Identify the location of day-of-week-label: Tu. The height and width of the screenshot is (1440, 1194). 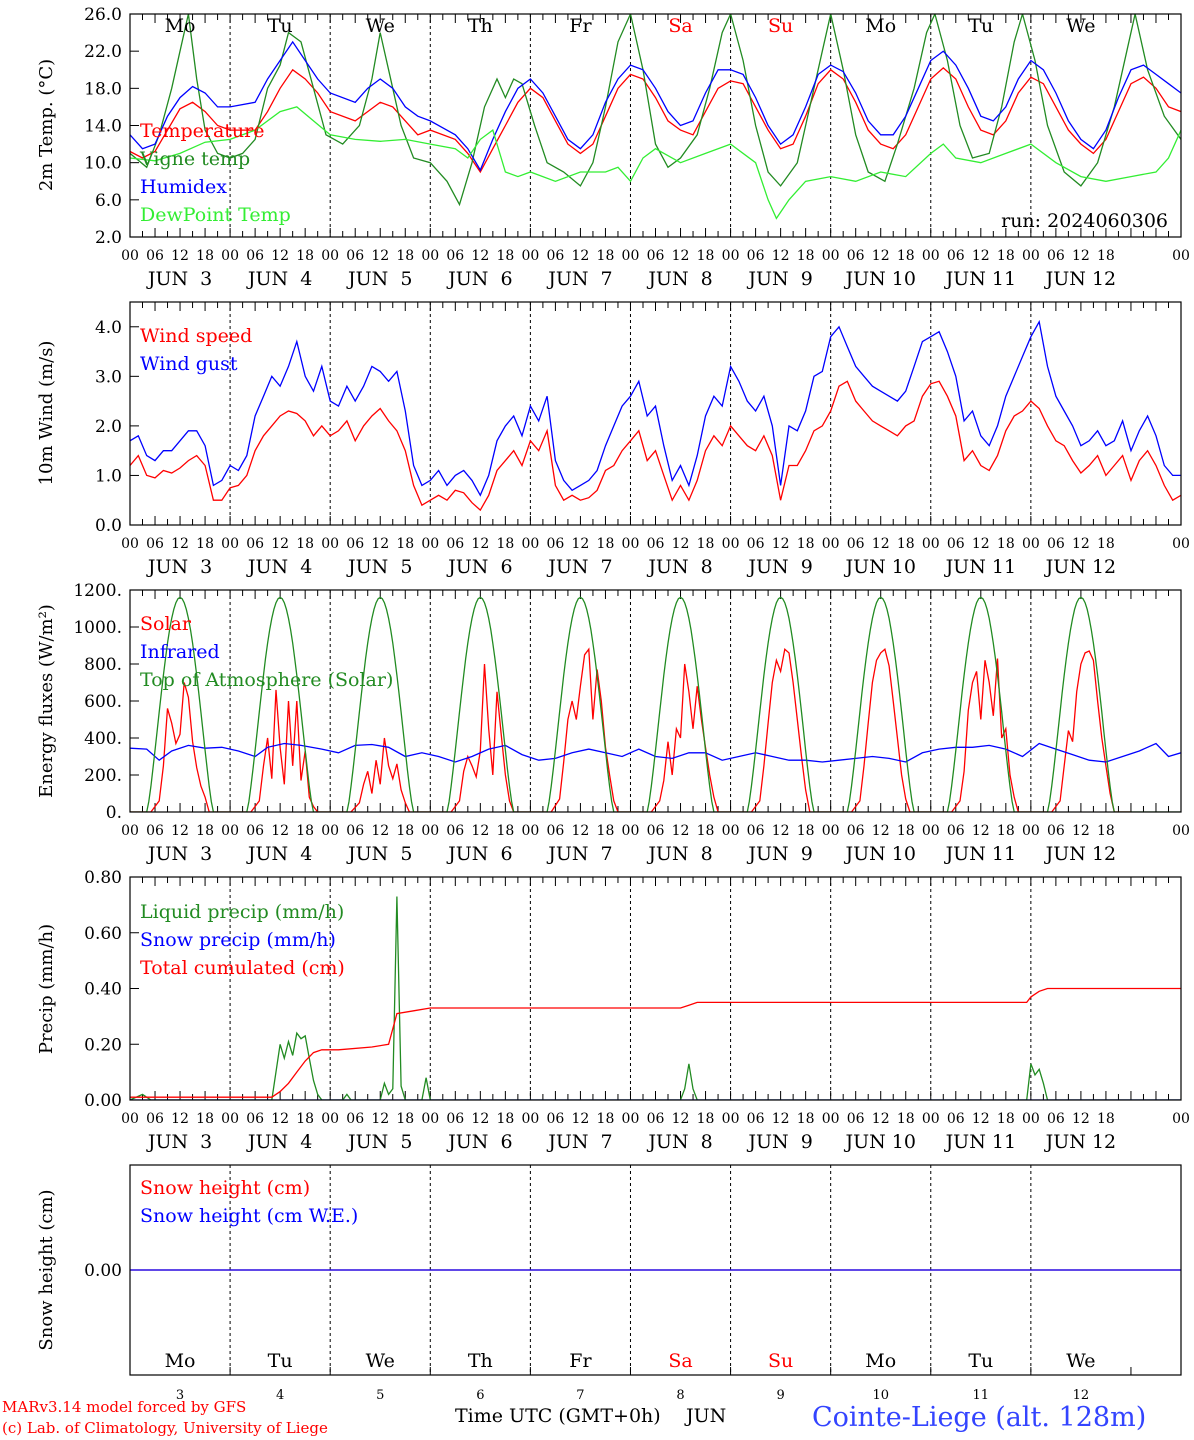
(280, 26).